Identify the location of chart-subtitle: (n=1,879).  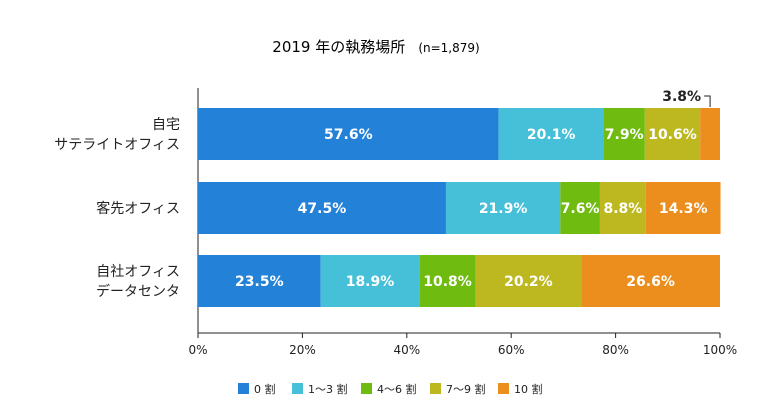
(448, 48).